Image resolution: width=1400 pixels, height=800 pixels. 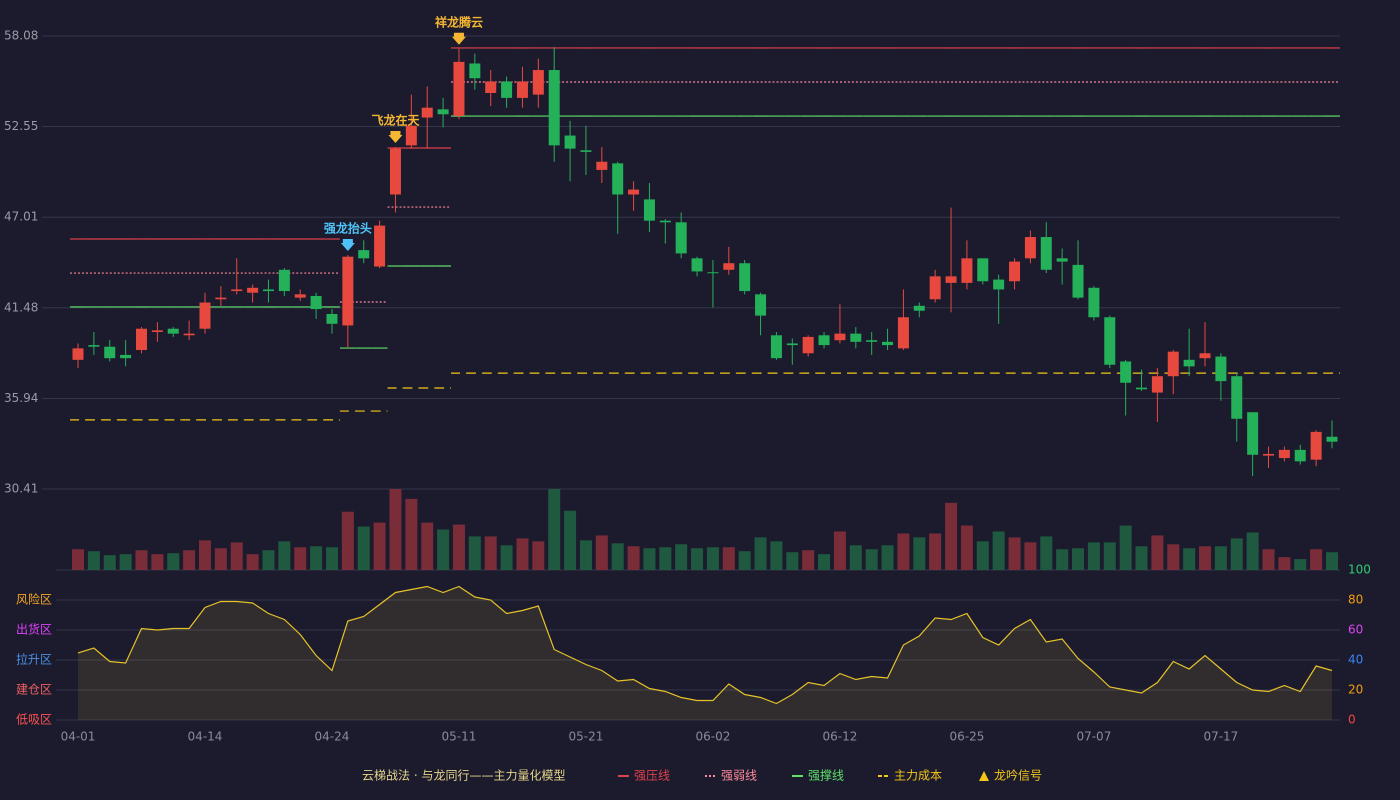 What do you see at coordinates (21, 307) in the screenshot?
I see `y-tick-label: 41.48` at bounding box center [21, 307].